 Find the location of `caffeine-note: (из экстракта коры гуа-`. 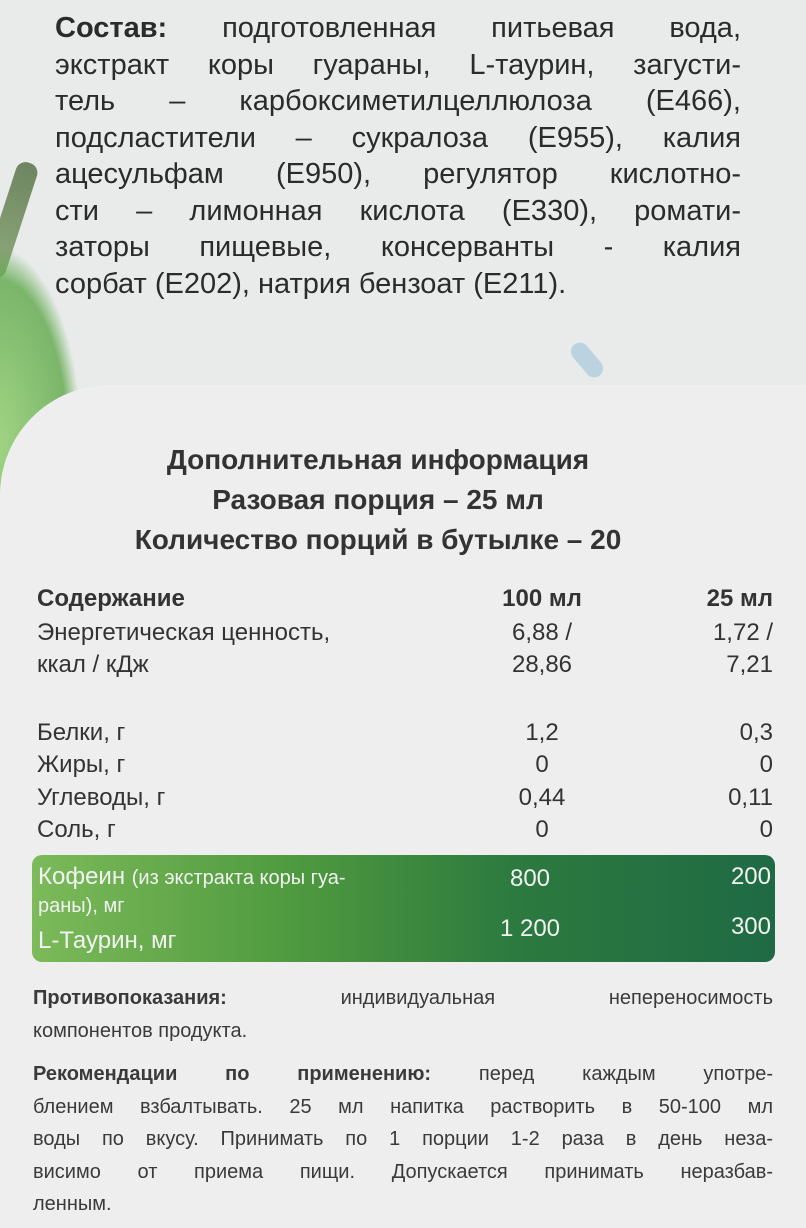

caffeine-note: (из экстракта коры гуа- is located at coordinates (238, 878).